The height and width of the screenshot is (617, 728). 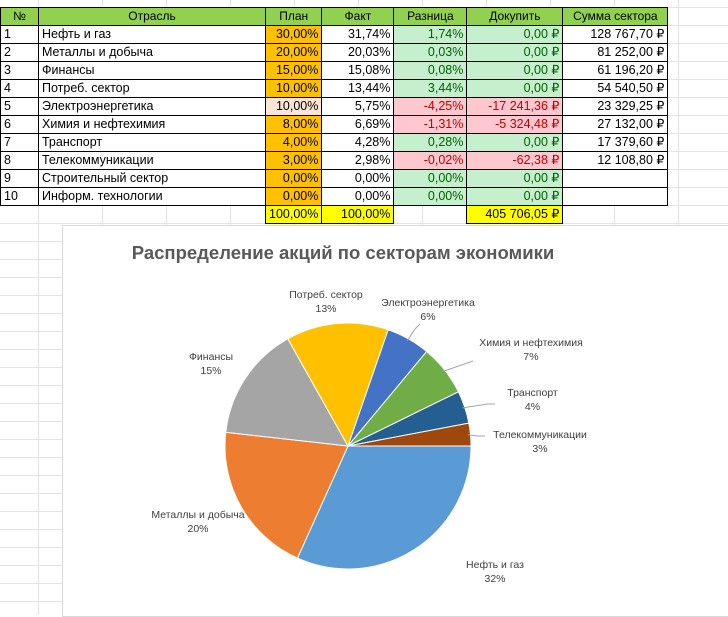 I want to click on cell-sum: 128 767,70 ₽, so click(x=615, y=34).